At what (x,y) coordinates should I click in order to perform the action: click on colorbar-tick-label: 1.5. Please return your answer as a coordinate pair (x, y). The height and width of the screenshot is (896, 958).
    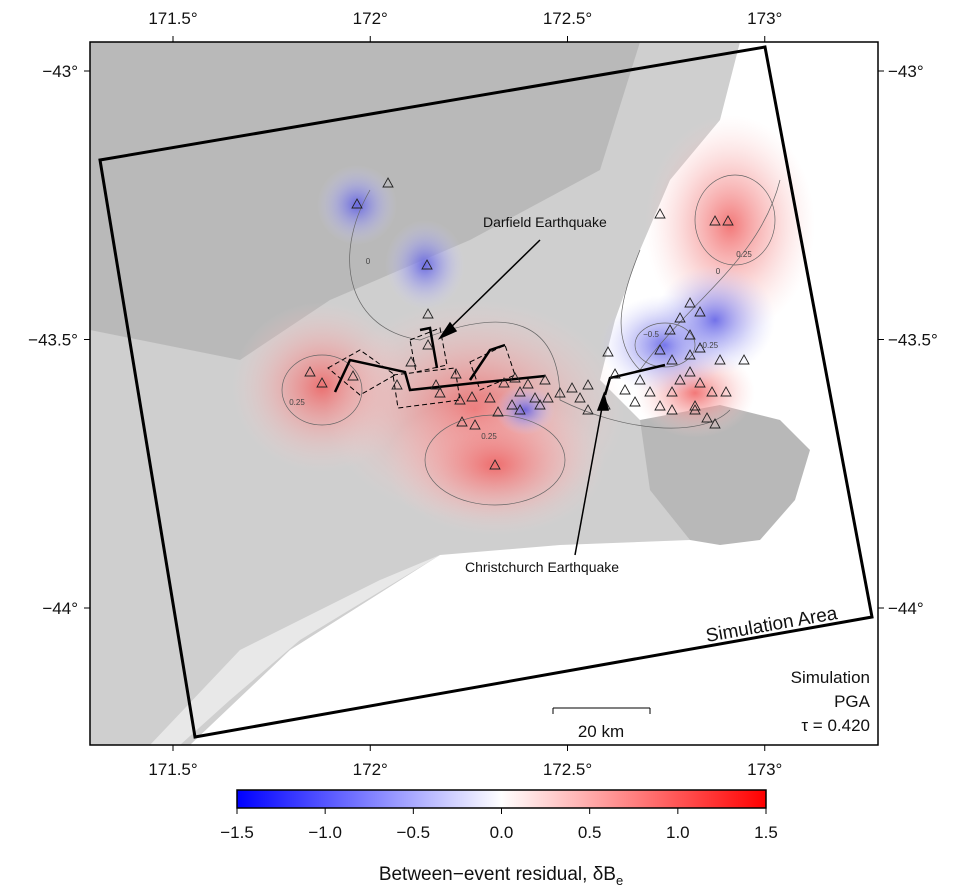
    Looking at the image, I should click on (766, 832).